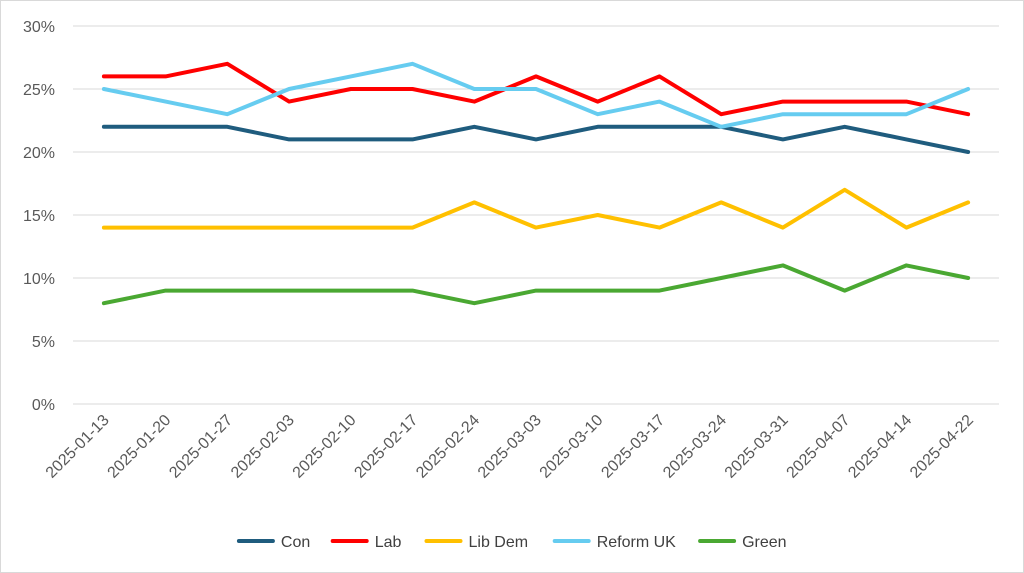  I want to click on legend: Con Lab Lib Dem Reform UK Green, so click(511, 542).